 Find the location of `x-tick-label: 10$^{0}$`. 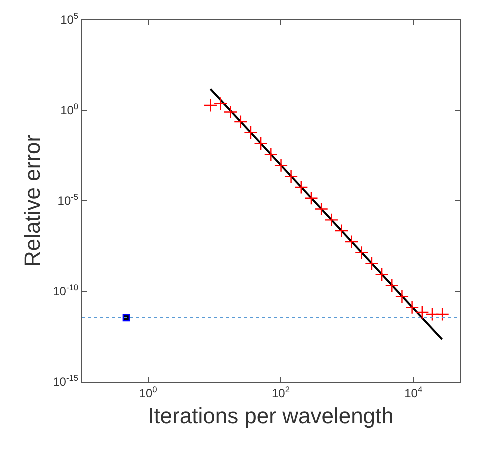

x-tick-label: 10$^{0}$ is located at coordinates (148, 392).